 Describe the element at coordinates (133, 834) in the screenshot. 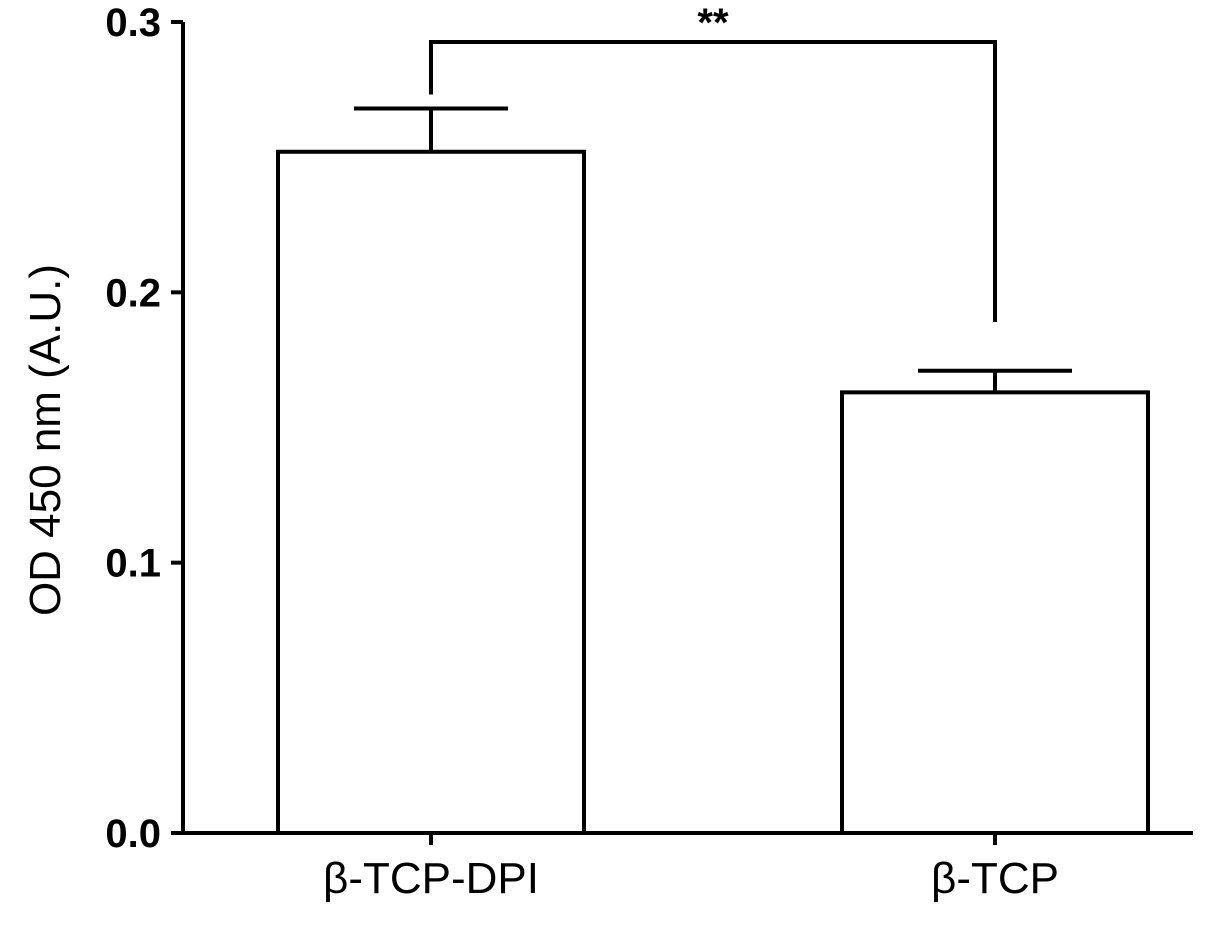

I see `y-tick-label: 0.0` at that location.